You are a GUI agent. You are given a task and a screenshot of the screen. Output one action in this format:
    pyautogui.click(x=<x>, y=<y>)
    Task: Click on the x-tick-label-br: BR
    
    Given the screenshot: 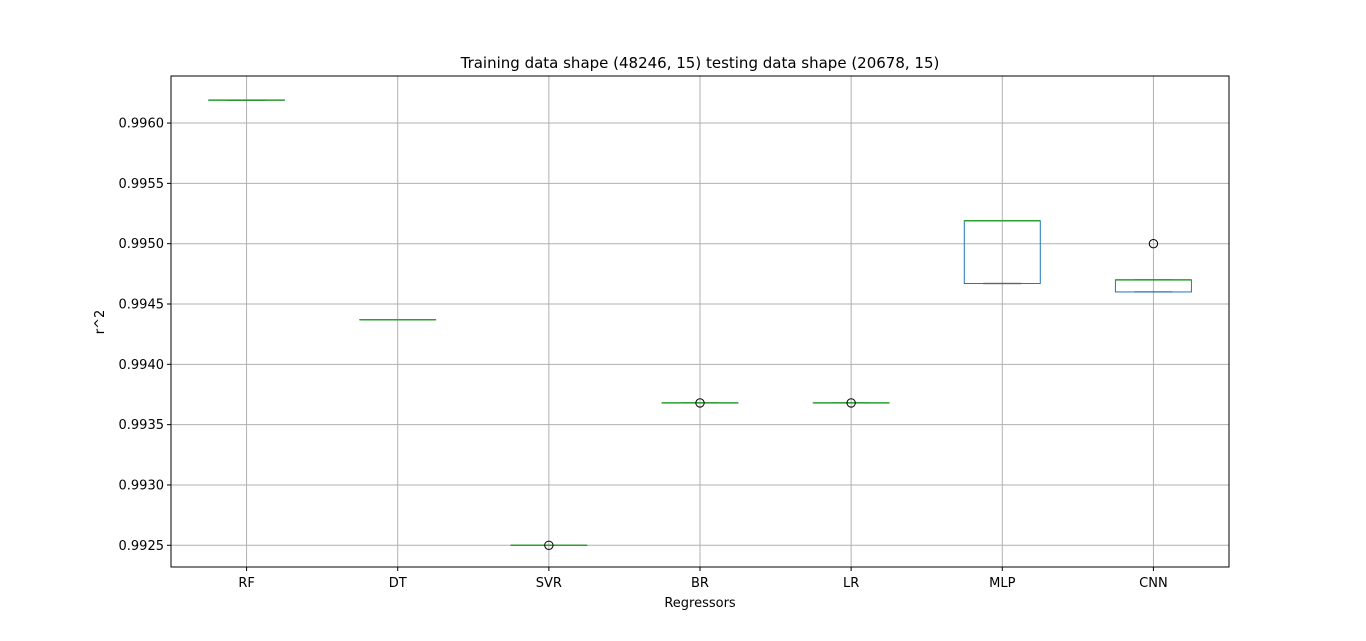 What is the action you would take?
    pyautogui.click(x=700, y=583)
    